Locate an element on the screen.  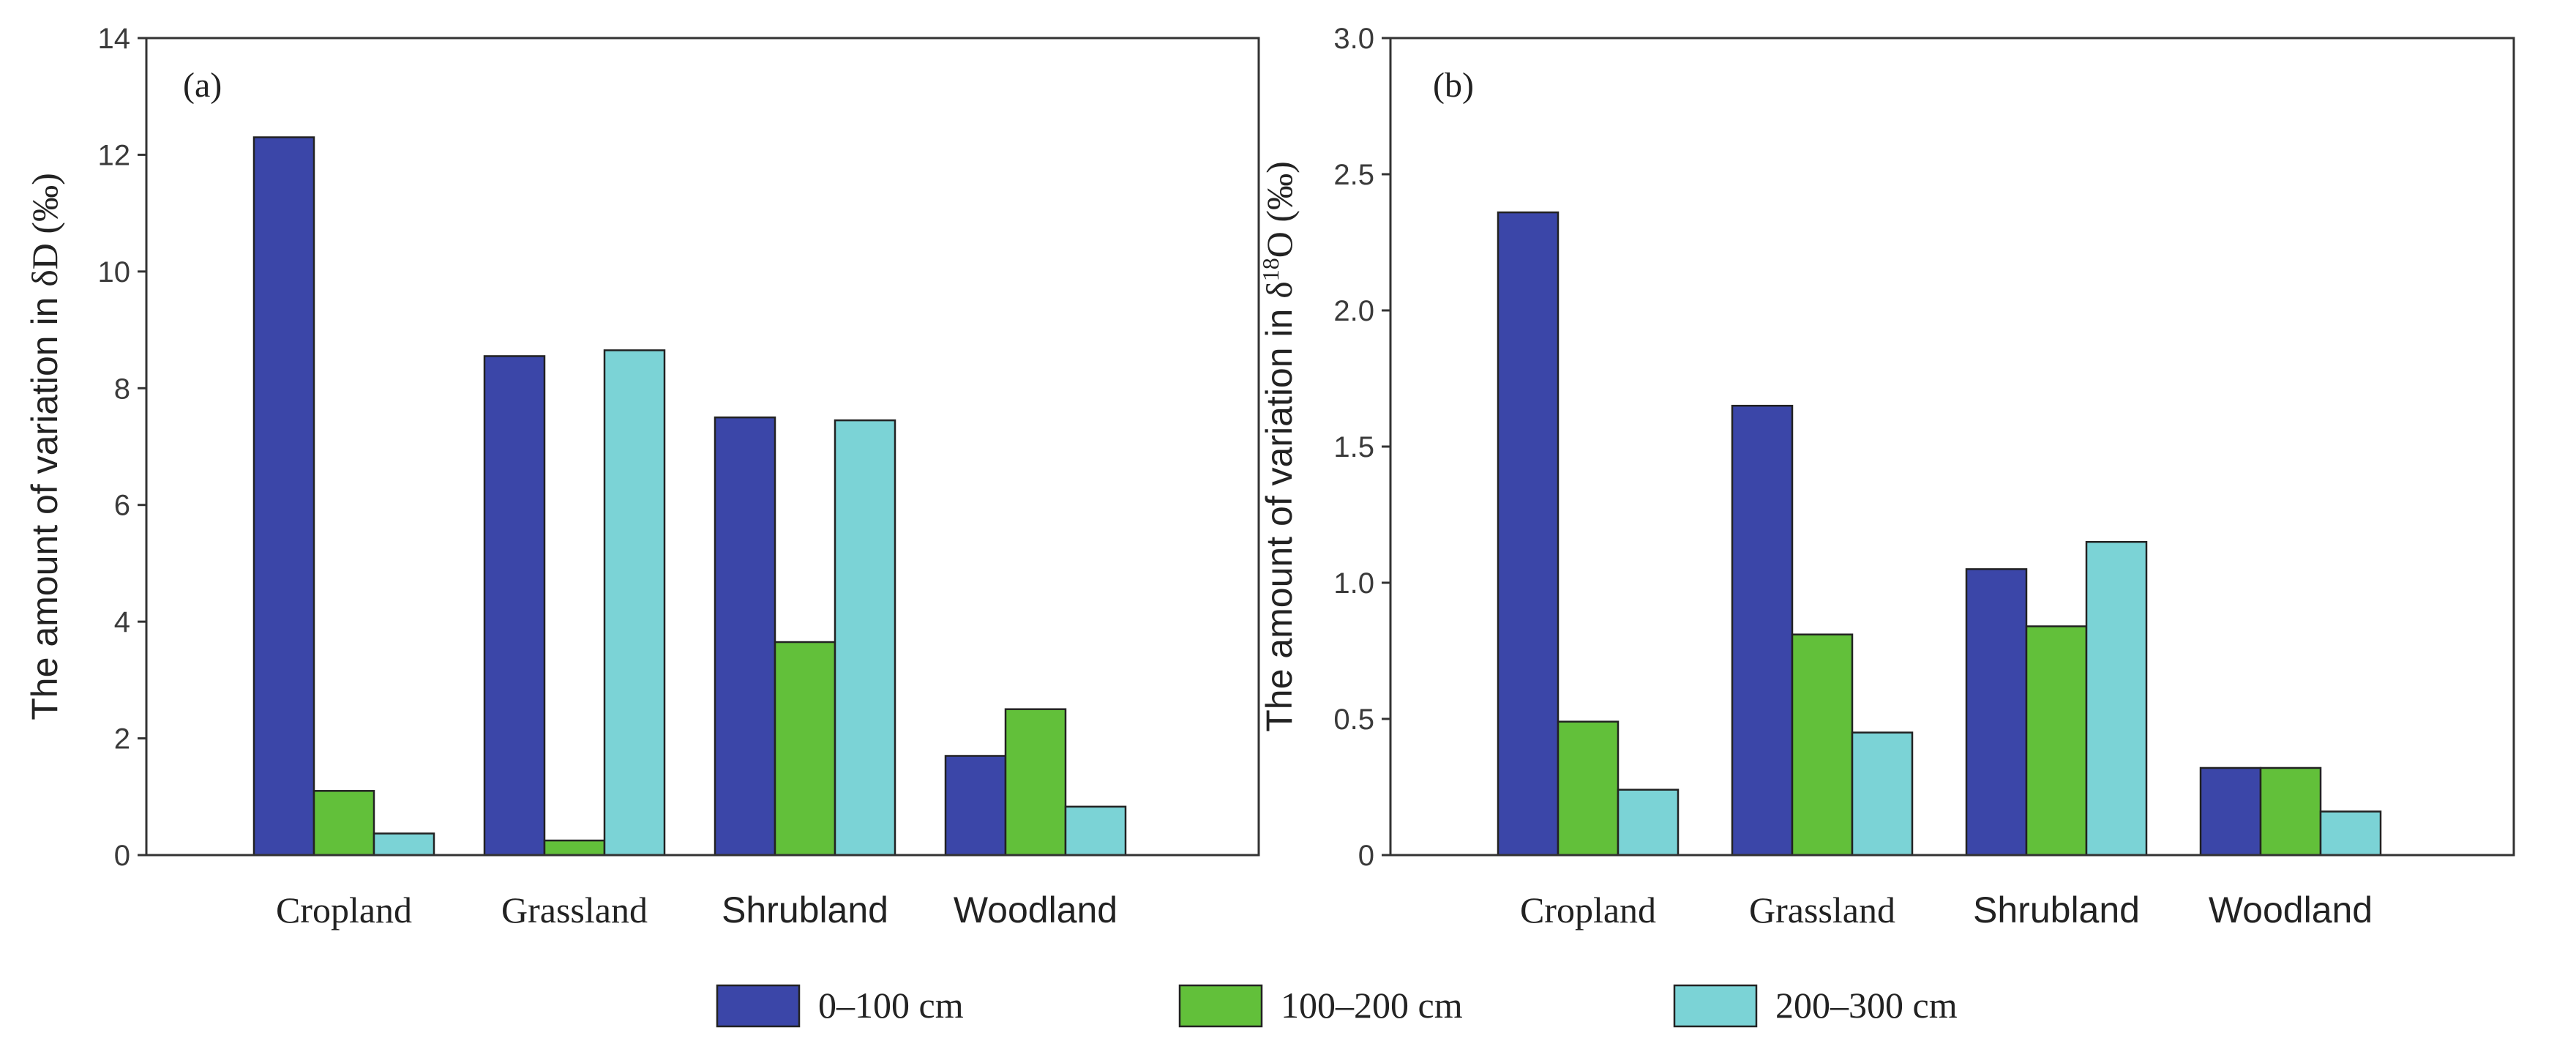
y-tick-label: 1.0 is located at coordinates (1353, 583).